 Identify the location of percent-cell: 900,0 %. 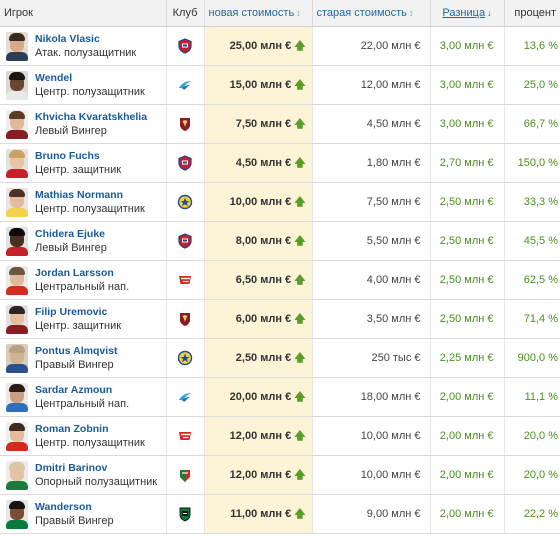
(532, 358).